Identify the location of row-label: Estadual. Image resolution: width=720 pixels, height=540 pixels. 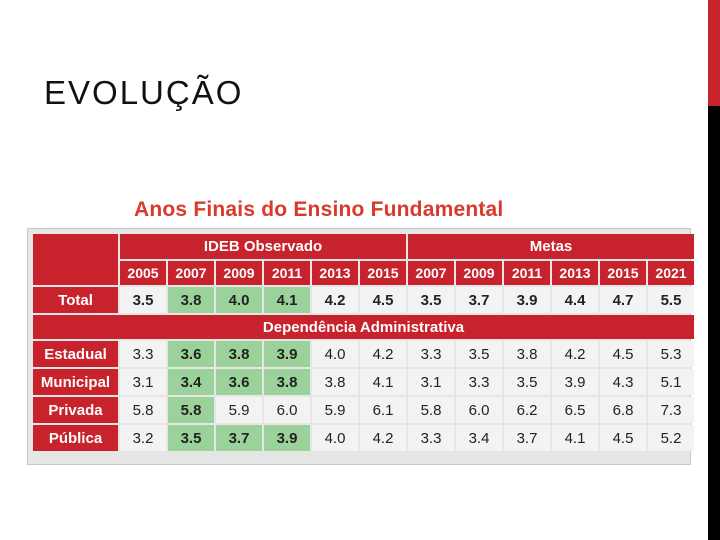
(75, 354).